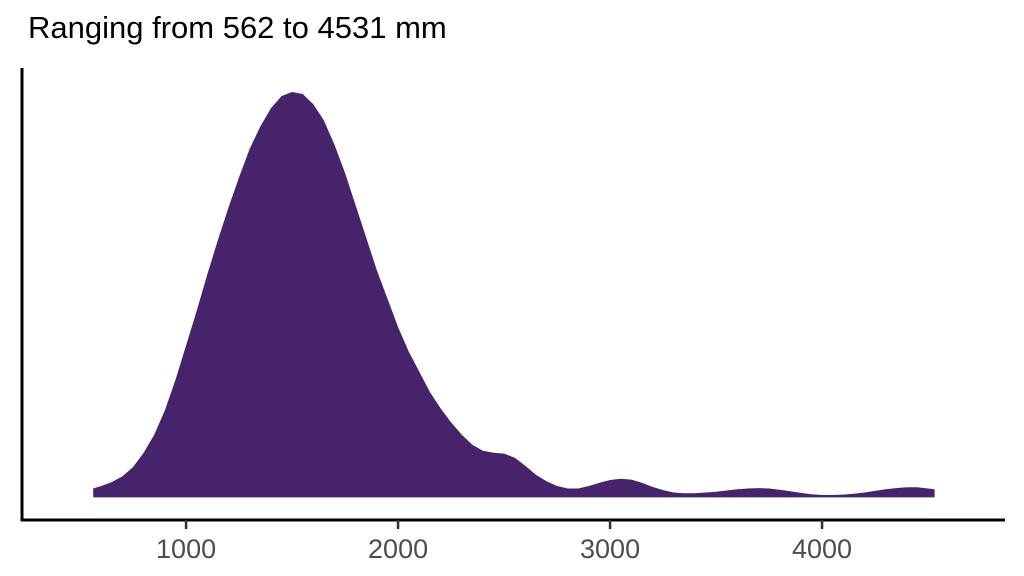  I want to click on x-axis-tick-label: 1000, so click(186, 549).